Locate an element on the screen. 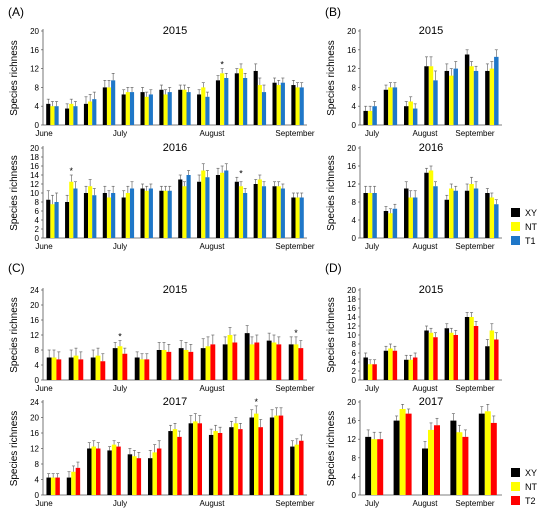 Image resolution: width=550 pixels, height=516 pixels. y-tick-label: 10 is located at coordinates (34, 193).